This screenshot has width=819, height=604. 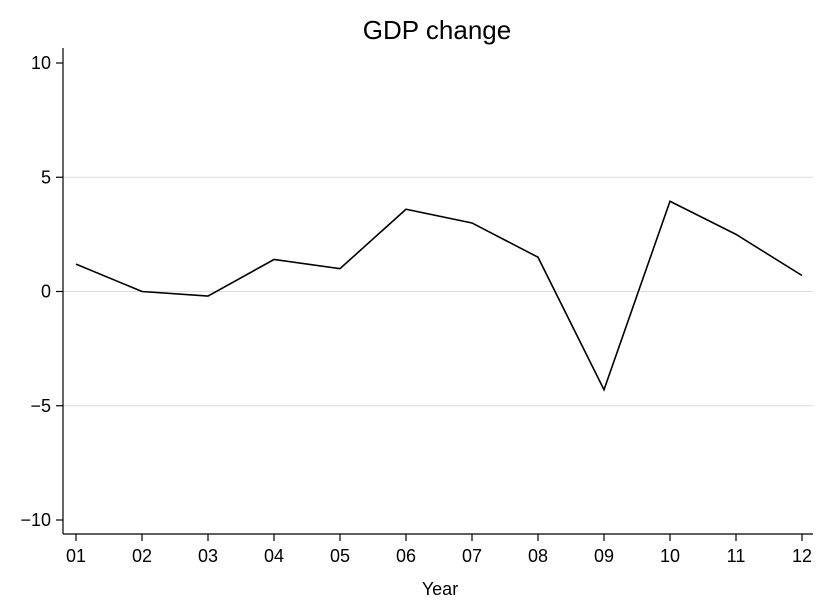 I want to click on chart-title: GDP change, so click(x=437, y=30).